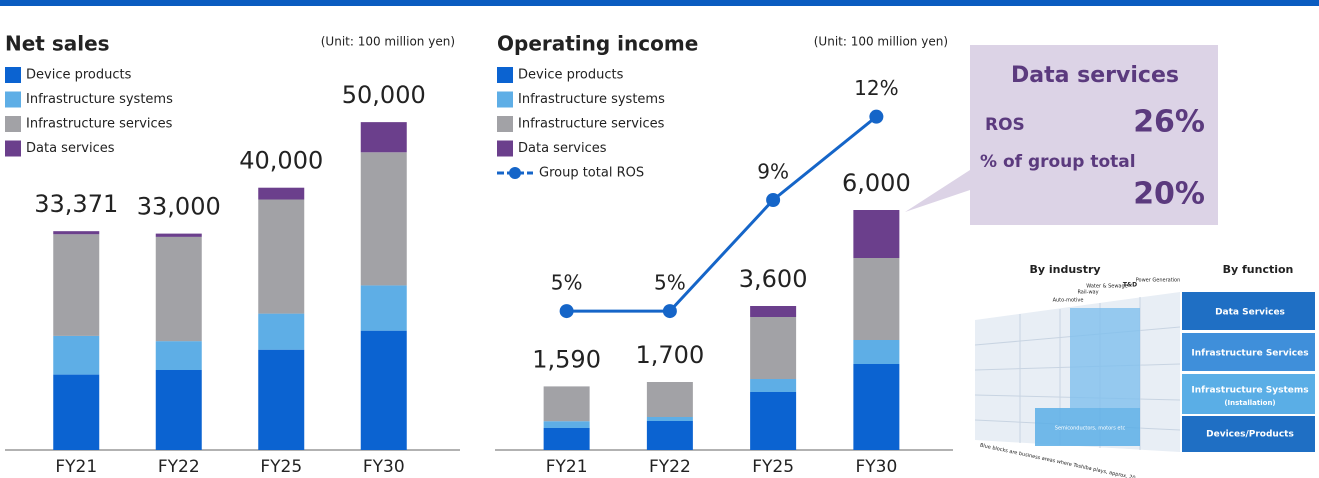 This screenshot has height=478, width=1319. I want to click on callout-box, so click(1061, 135).